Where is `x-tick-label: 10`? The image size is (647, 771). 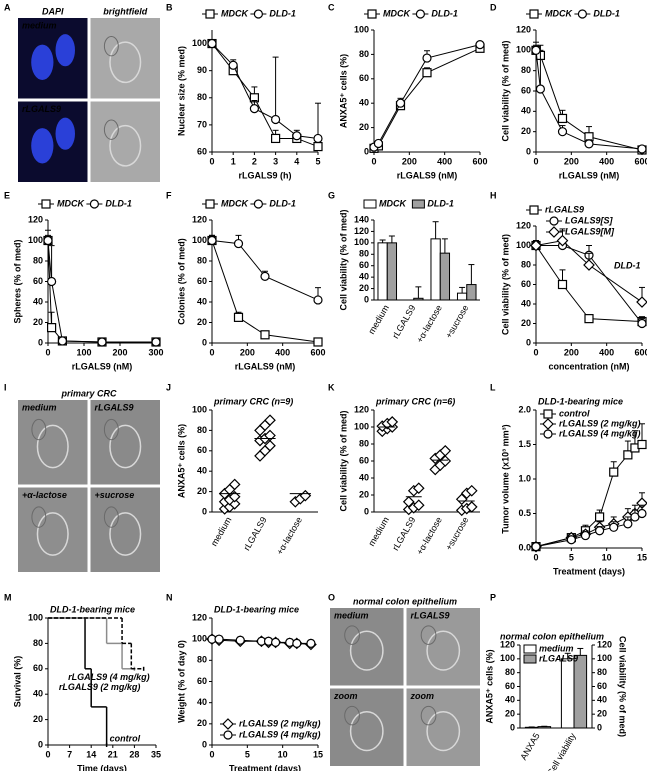 x-tick-label: 10 is located at coordinates (607, 557).